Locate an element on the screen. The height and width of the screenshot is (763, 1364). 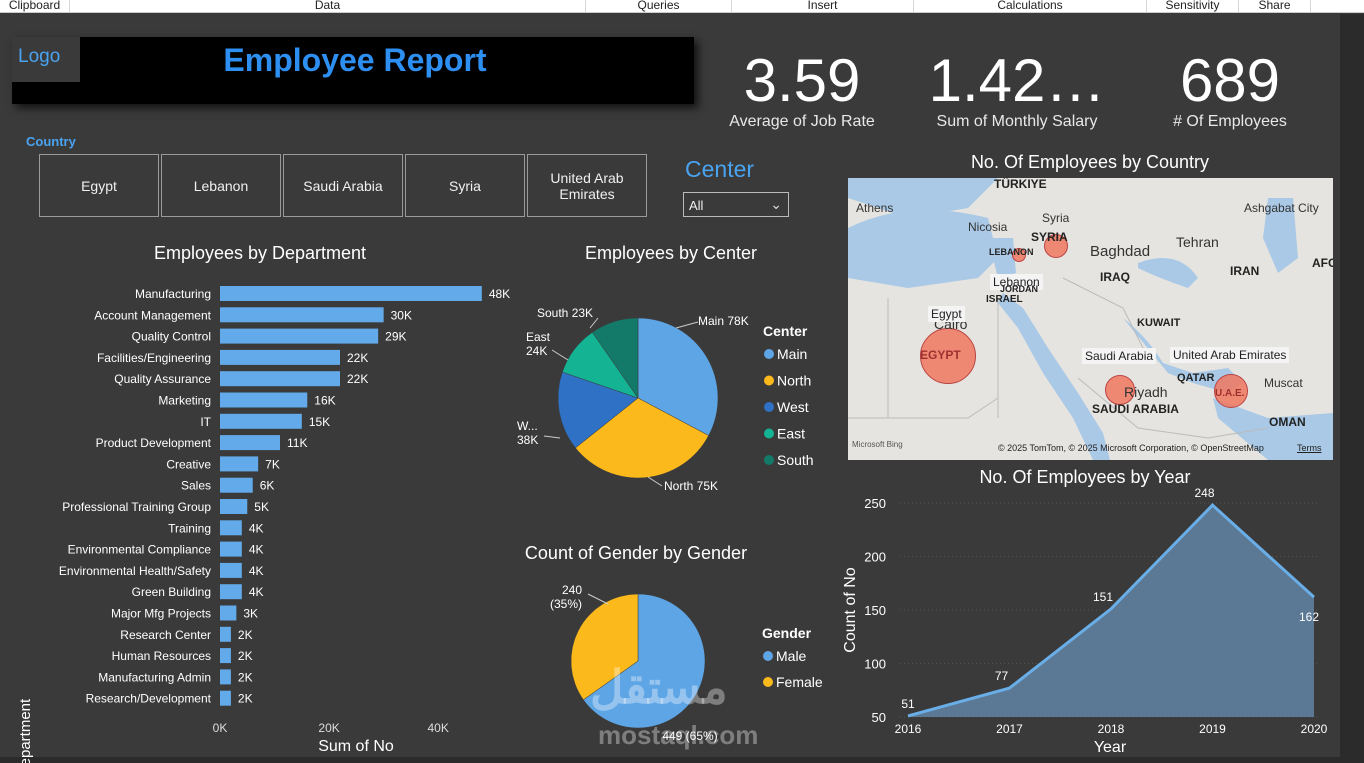
map-label: Athens is located at coordinates (875, 208).